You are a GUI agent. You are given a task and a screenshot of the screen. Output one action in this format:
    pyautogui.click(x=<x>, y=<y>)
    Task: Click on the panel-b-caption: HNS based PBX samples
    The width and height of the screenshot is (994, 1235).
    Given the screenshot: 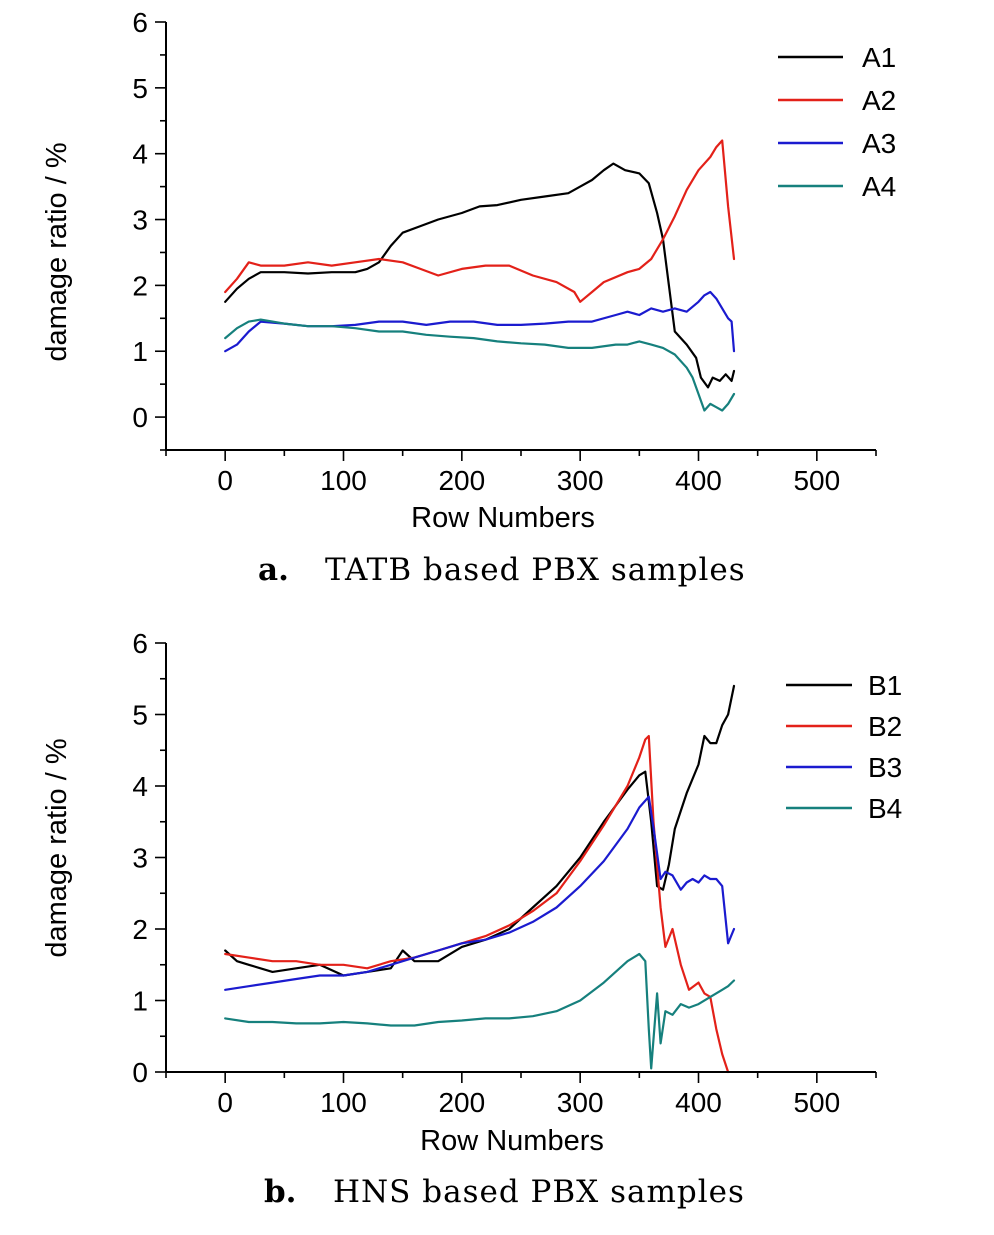 What is the action you would take?
    pyautogui.click(x=539, y=1192)
    